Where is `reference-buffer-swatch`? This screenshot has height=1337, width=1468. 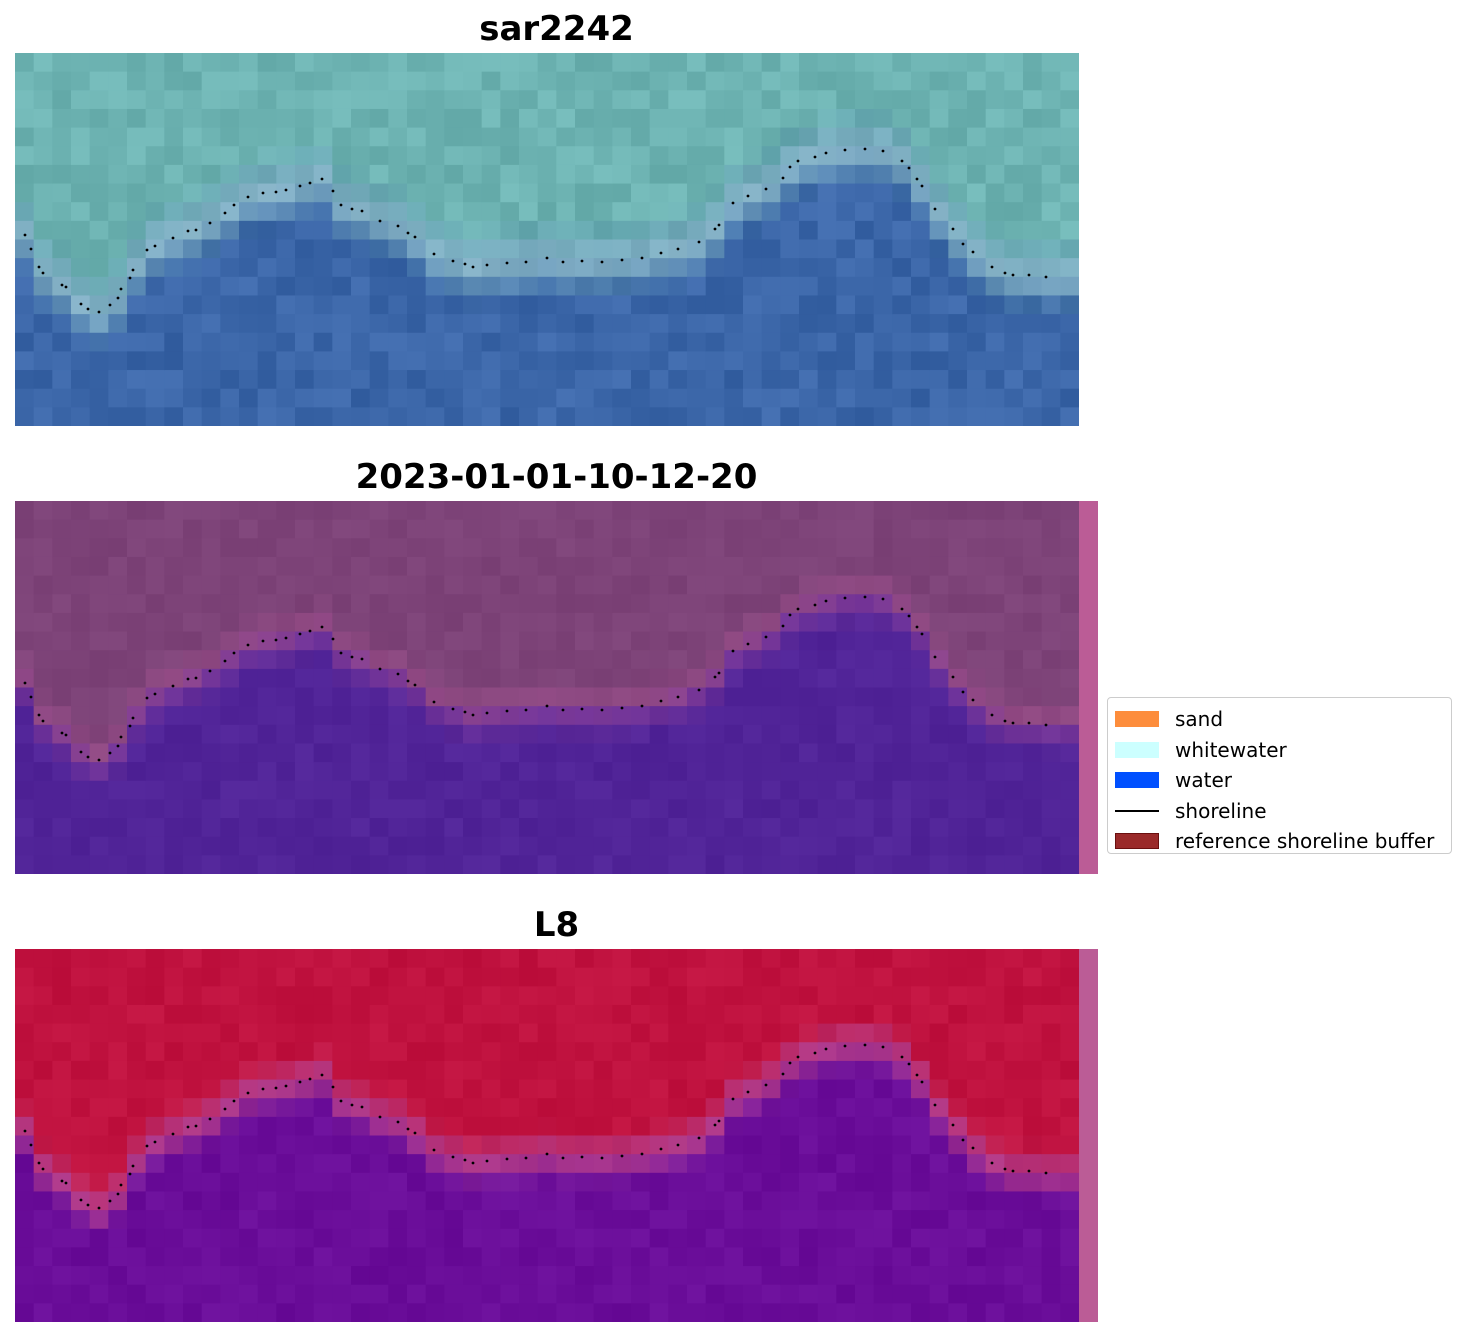 reference-buffer-swatch is located at coordinates (1137, 841).